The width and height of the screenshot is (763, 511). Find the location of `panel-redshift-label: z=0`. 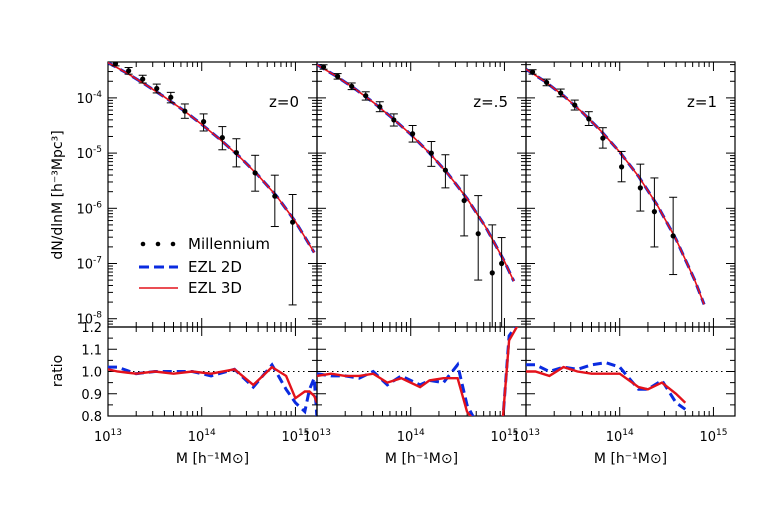

panel-redshift-label: z=0 is located at coordinates (284, 102).